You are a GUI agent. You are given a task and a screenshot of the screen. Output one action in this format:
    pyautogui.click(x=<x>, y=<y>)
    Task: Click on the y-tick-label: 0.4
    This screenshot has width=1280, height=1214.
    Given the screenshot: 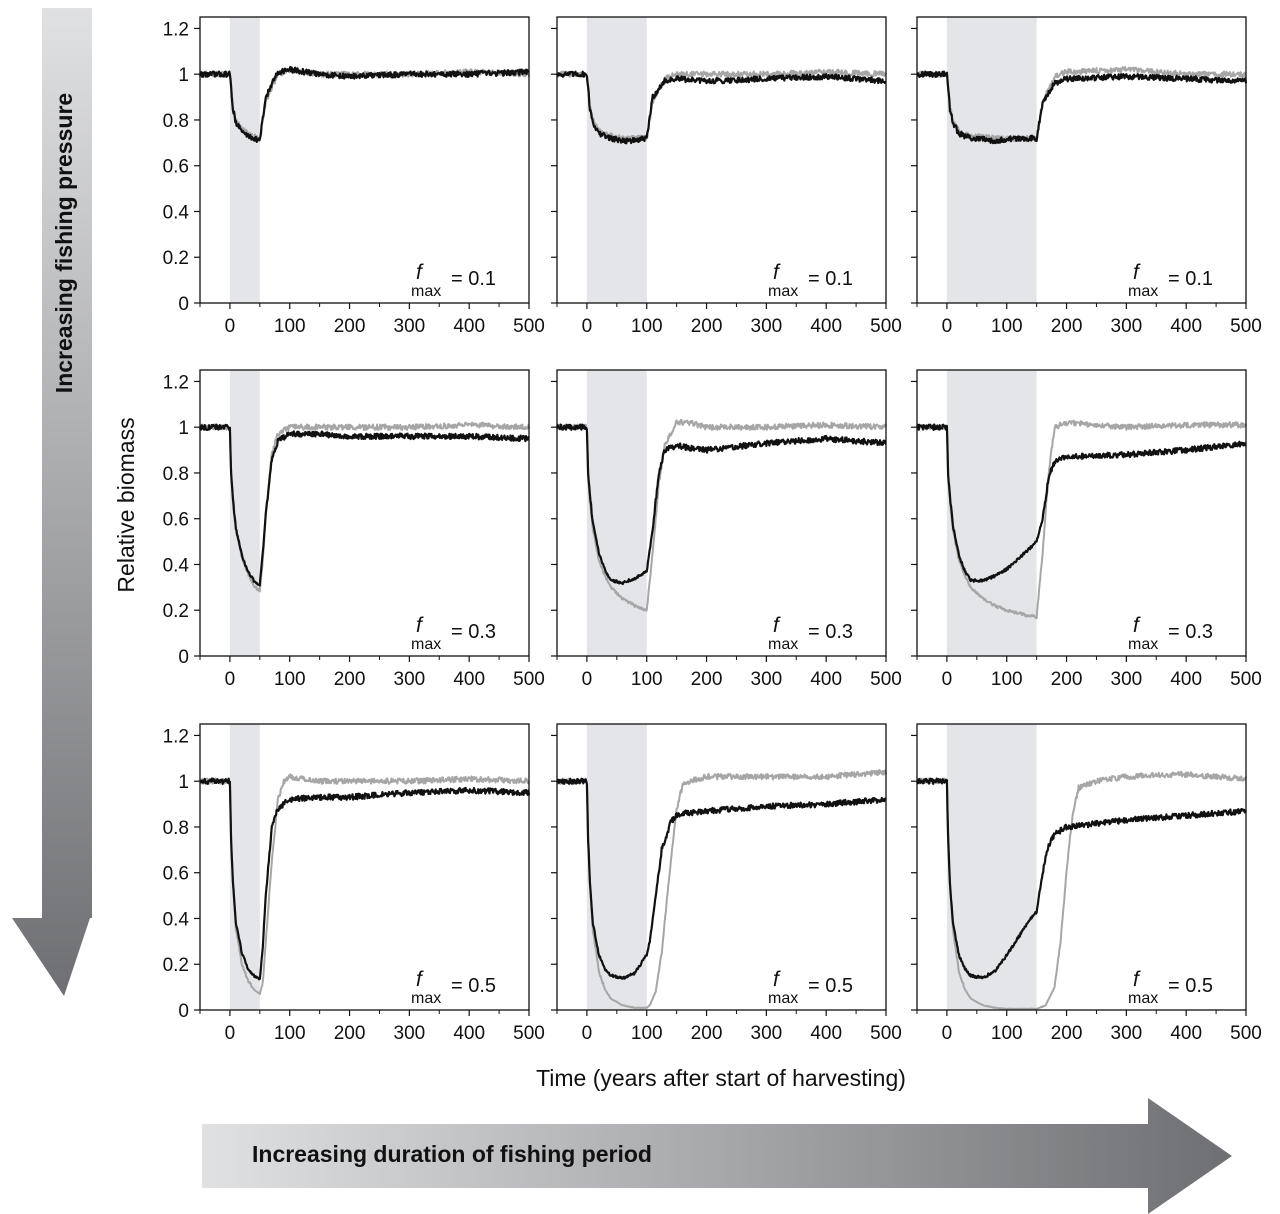 What is the action you would take?
    pyautogui.click(x=176, y=565)
    